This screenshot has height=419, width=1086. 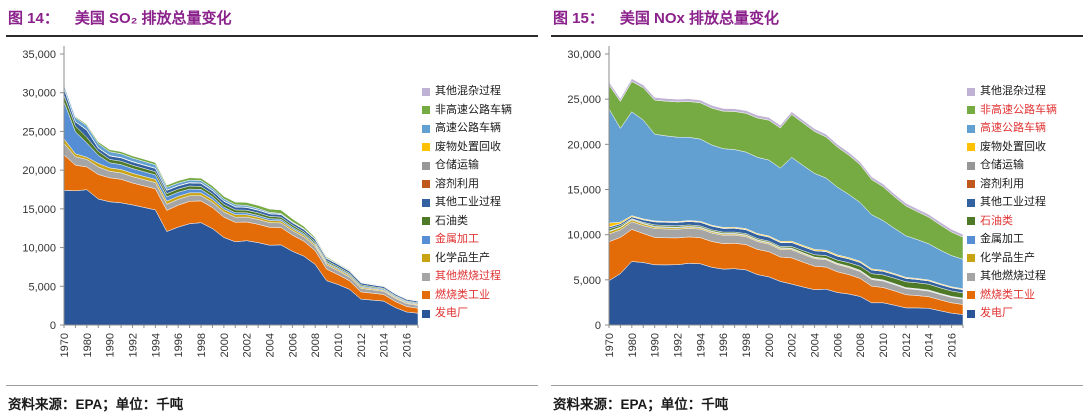 What do you see at coordinates (468, 276) in the screenshot?
I see `legend-label: 其他燃烧过程` at bounding box center [468, 276].